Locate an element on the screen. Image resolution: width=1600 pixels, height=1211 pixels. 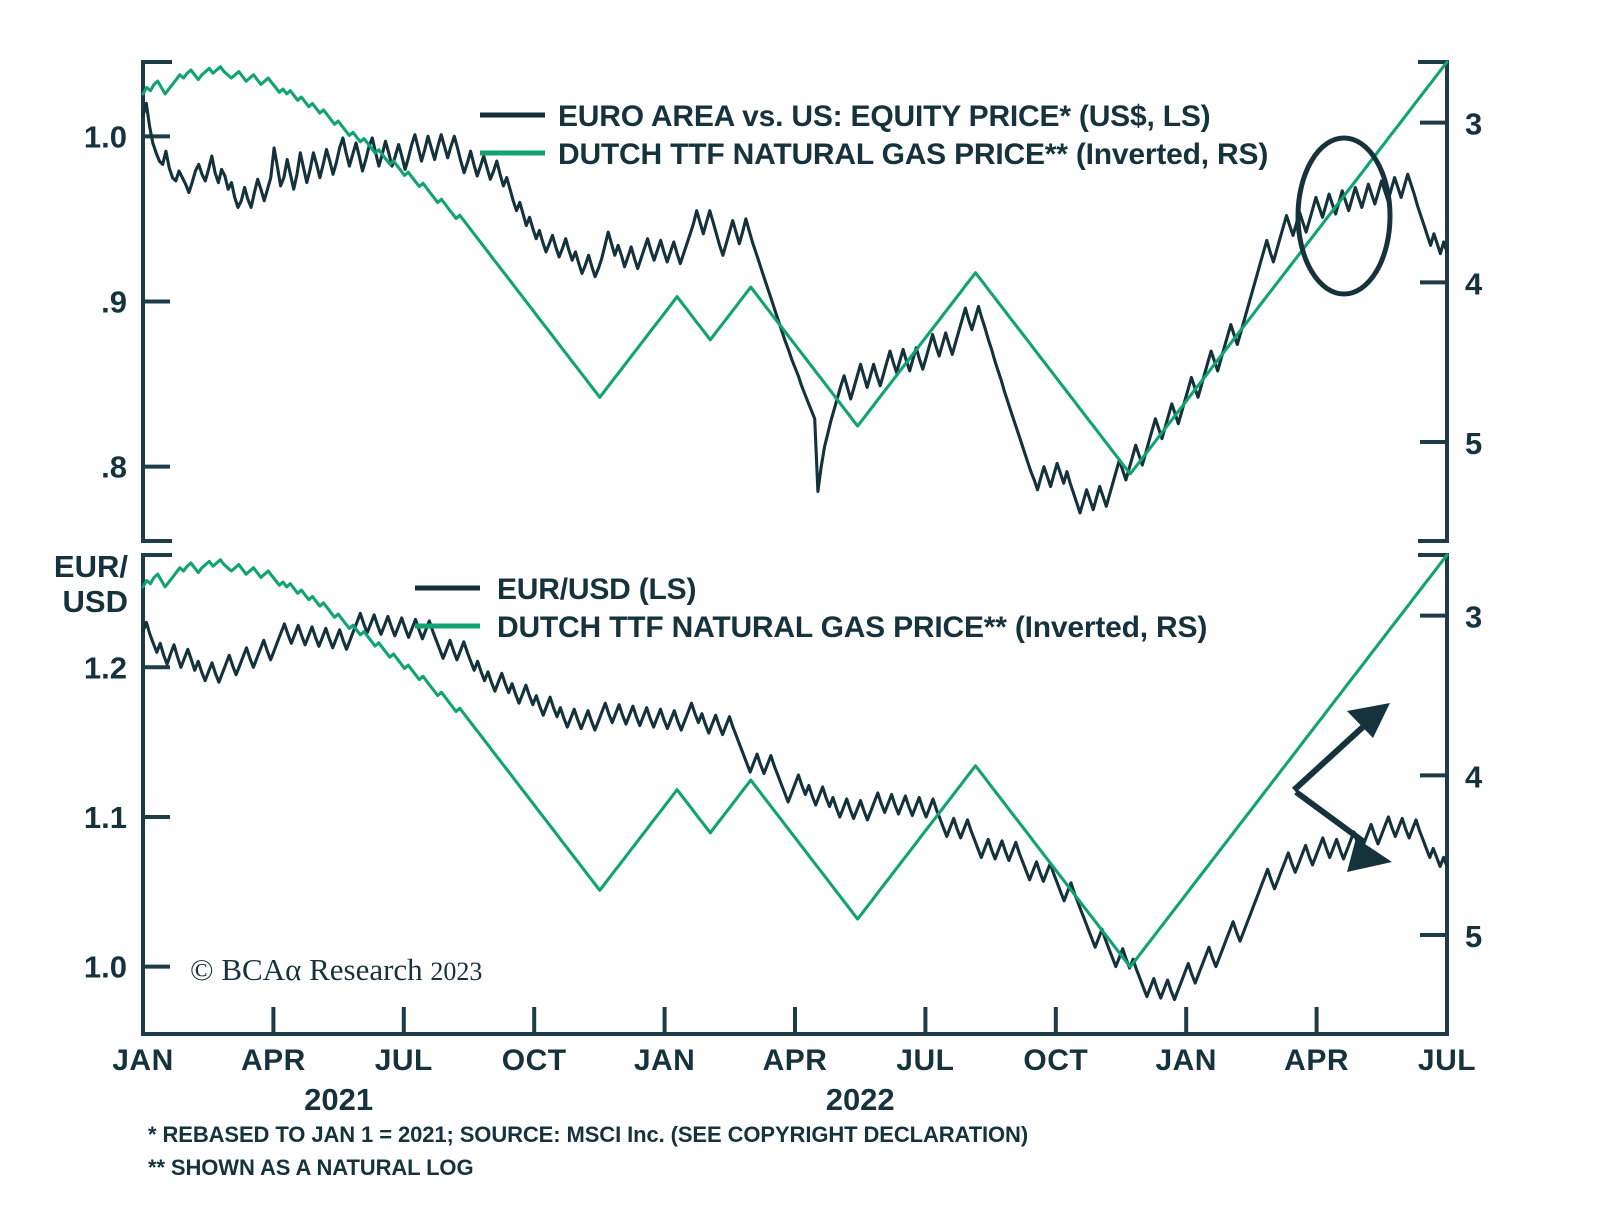
y-tick-label-left: .8 is located at coordinates (114, 467).